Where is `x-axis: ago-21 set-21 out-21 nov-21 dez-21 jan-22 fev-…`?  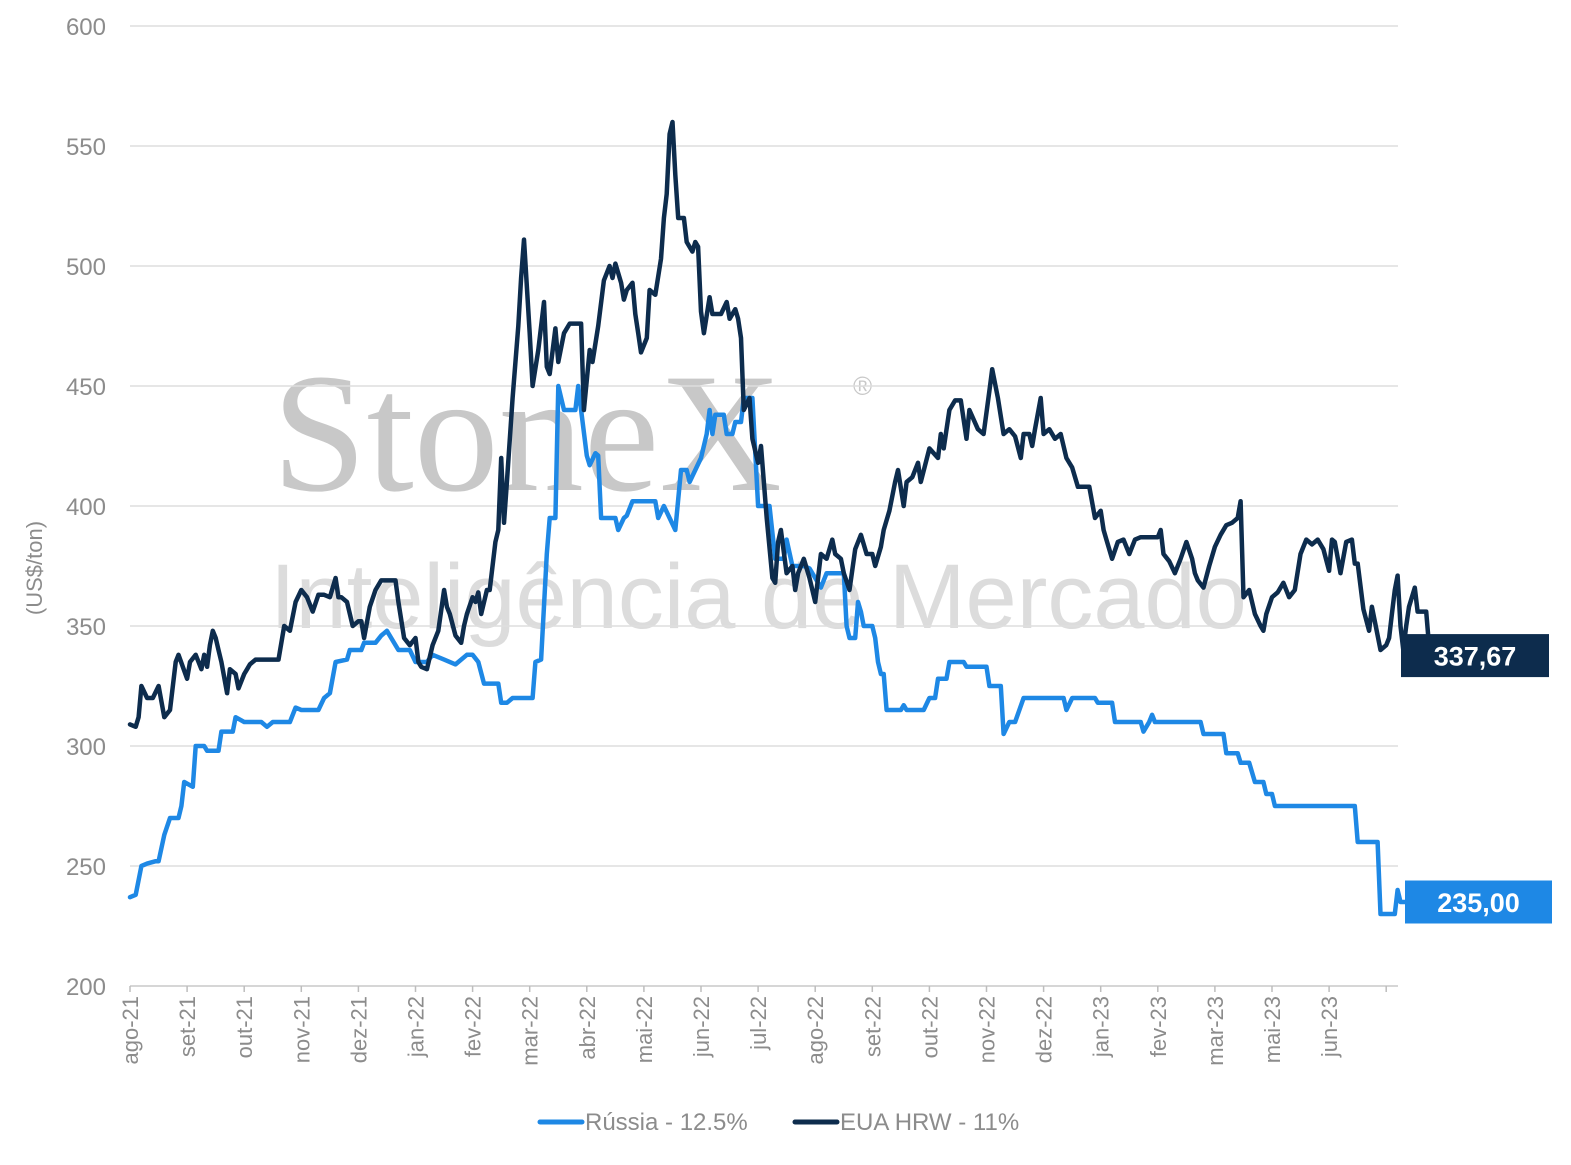
x-axis: ago-21 set-21 out-21 nov-21 dez-21 jan-22 fev-… is located at coordinates (752, 1026).